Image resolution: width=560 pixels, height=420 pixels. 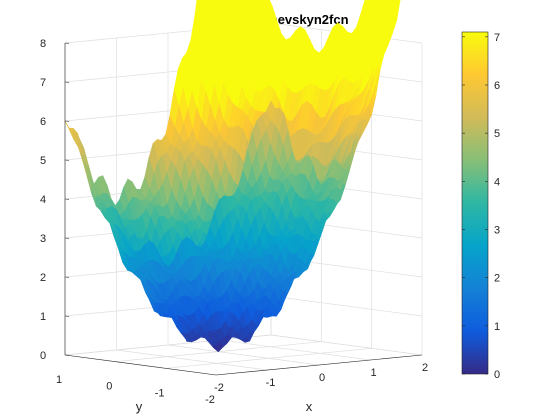 I want to click on z-tick-label: 0, so click(x=43, y=356).